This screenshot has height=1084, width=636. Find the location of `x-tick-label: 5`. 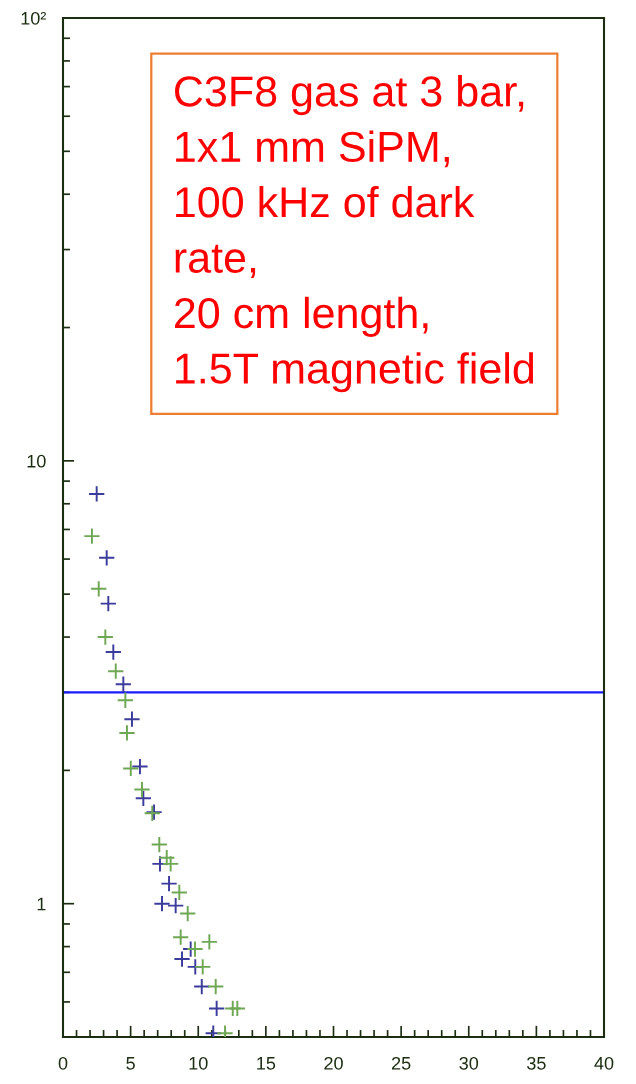

x-tick-label: 5 is located at coordinates (130, 1063).